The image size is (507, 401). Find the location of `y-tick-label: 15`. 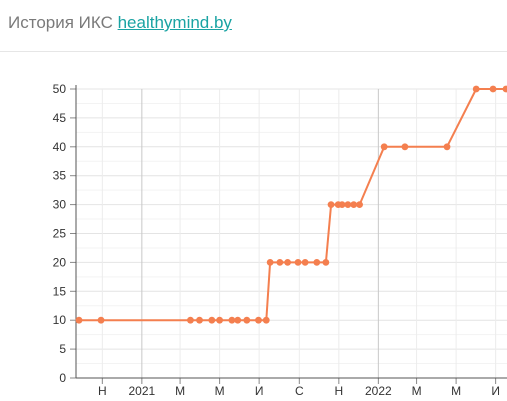

y-tick-label: 15 is located at coordinates (60, 291).